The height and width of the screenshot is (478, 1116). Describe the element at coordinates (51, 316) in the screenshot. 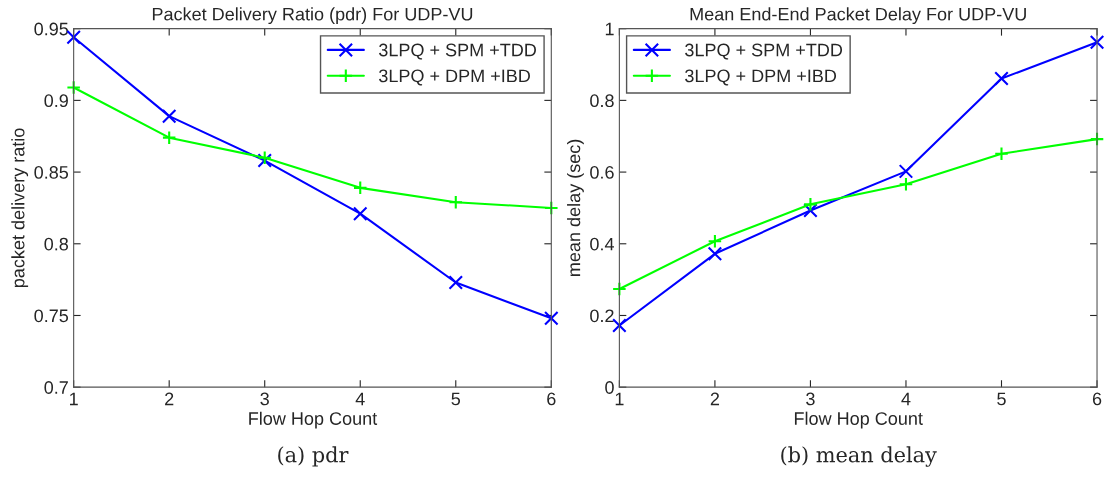

I see `y-tick-label: 0.75` at that location.